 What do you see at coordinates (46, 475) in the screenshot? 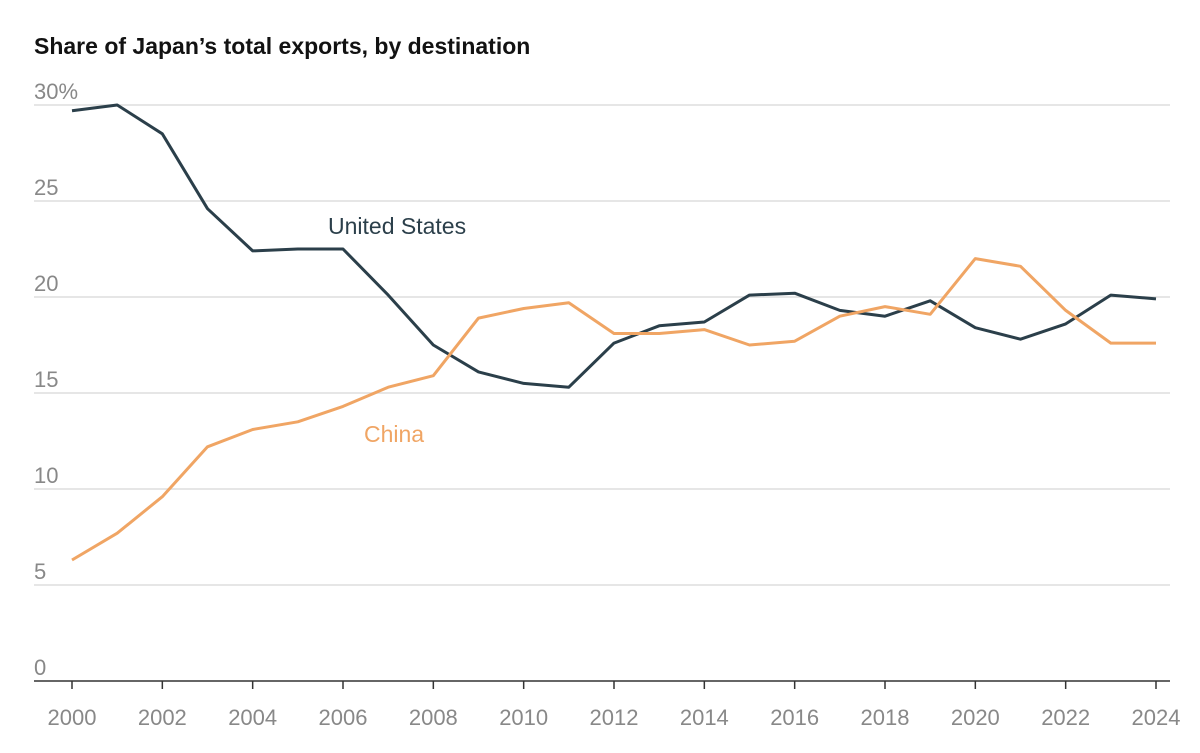
I see `y-tick-label: 10` at bounding box center [46, 475].